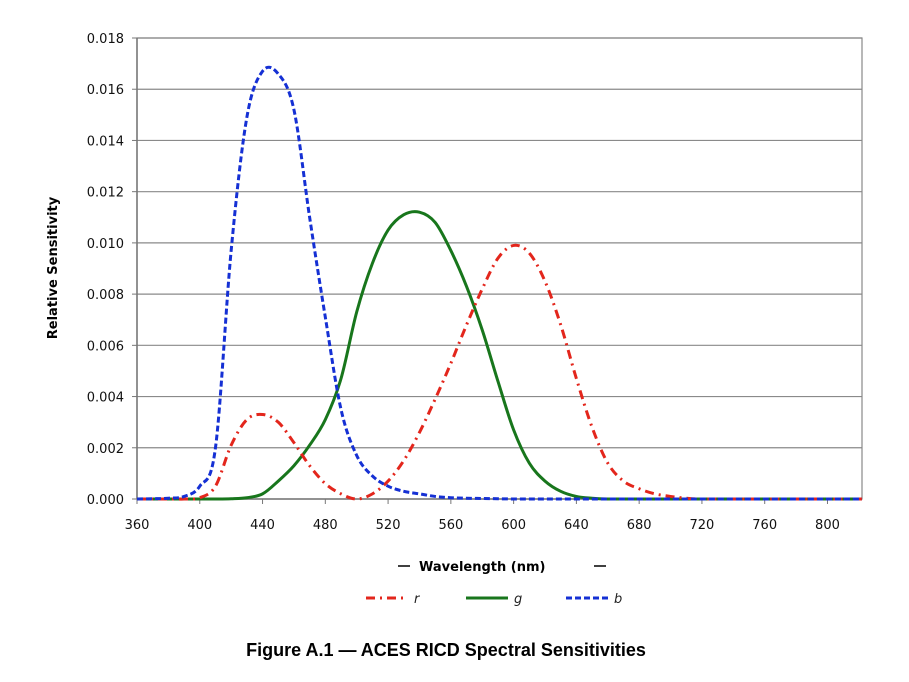 This screenshot has height=682, width=909. I want to click on y-tick-label: 0.010, so click(105, 244).